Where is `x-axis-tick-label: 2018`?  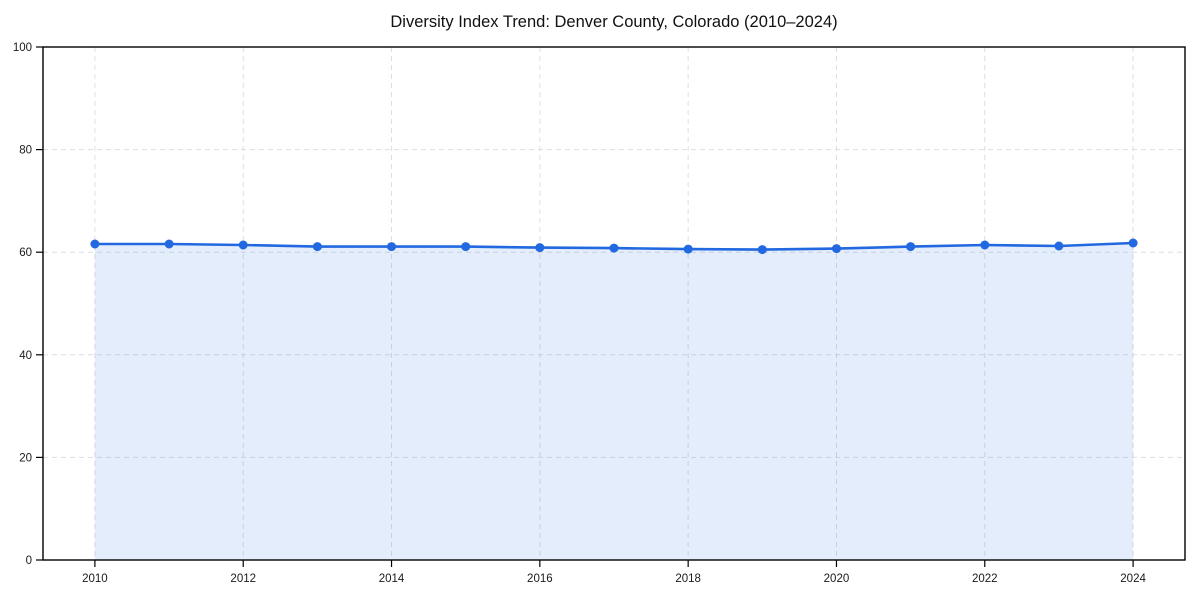
x-axis-tick-label: 2018 is located at coordinates (688, 579).